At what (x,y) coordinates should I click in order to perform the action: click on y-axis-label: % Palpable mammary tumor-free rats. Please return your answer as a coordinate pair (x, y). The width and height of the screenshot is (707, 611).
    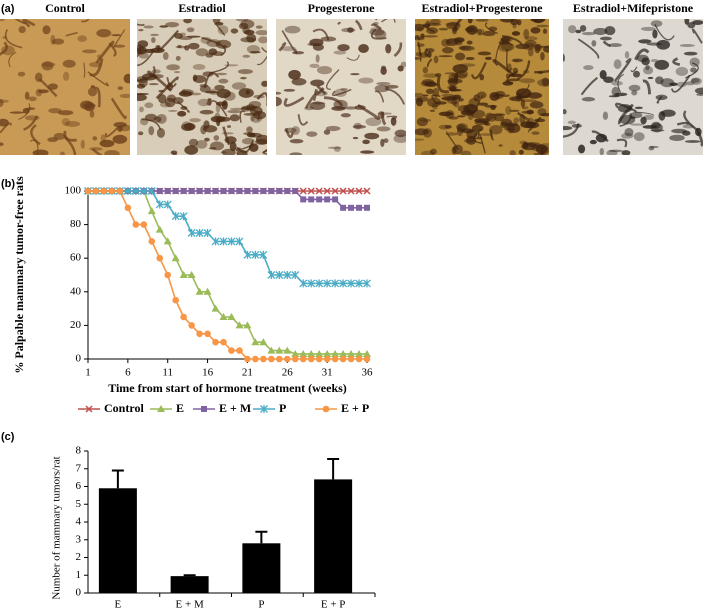
    Looking at the image, I should click on (19, 275).